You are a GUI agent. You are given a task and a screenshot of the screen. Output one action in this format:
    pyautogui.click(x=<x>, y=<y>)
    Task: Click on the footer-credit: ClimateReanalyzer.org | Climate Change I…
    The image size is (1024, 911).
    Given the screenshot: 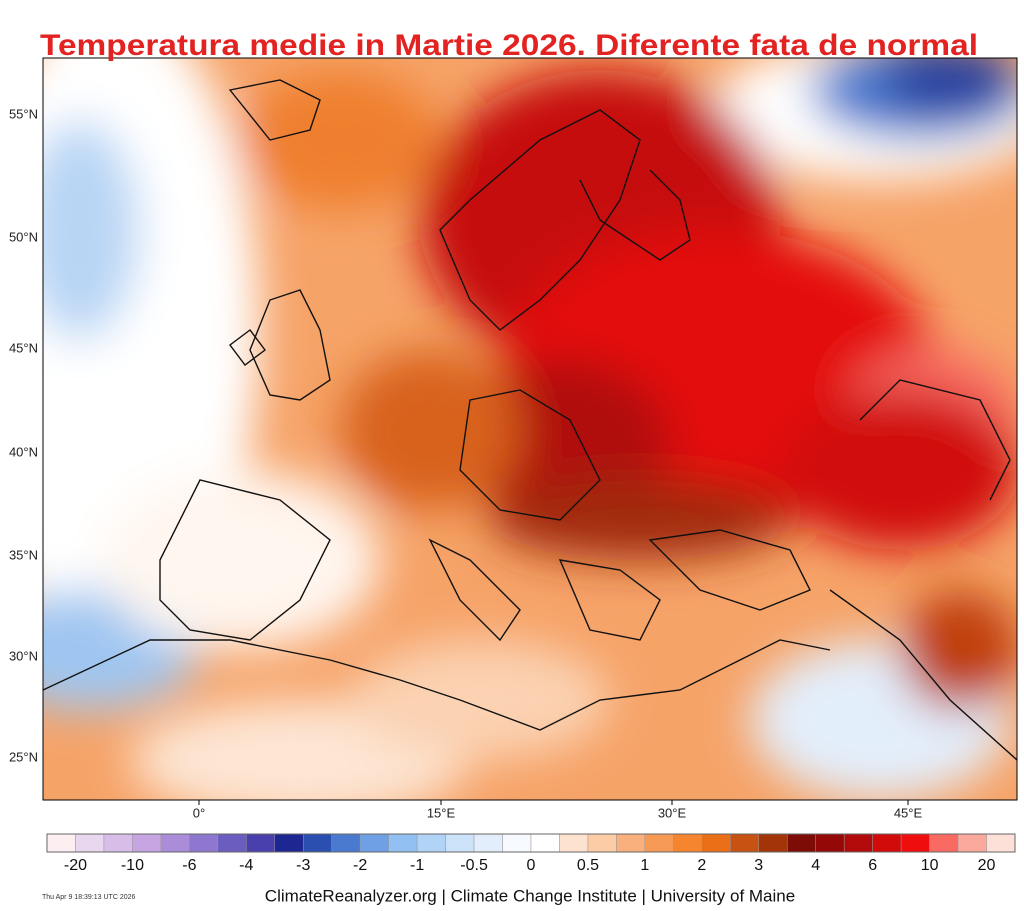 What is the action you would take?
    pyautogui.click(x=530, y=895)
    